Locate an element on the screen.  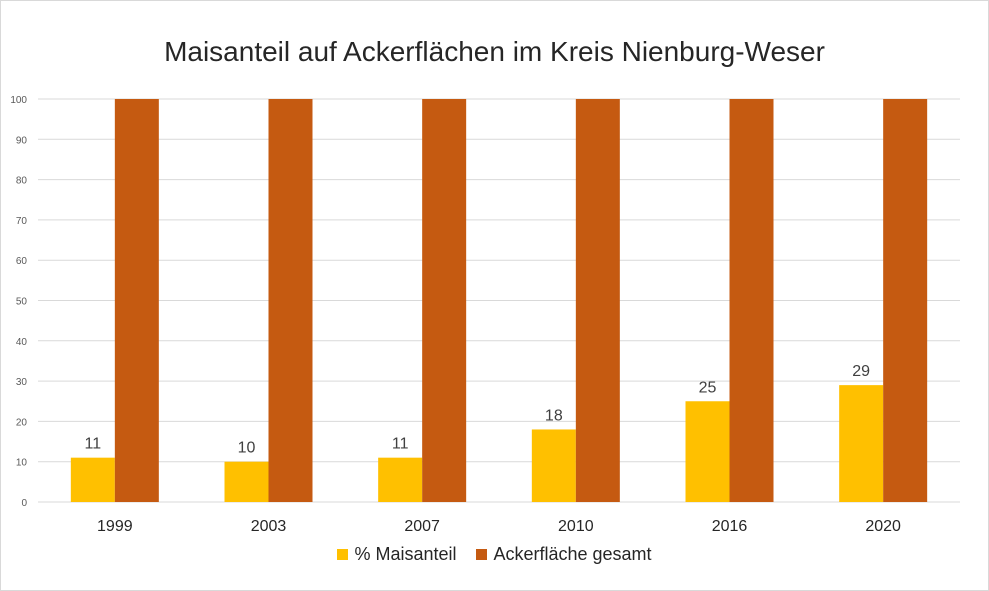
y-tick-label: 50 is located at coordinates (22, 302).